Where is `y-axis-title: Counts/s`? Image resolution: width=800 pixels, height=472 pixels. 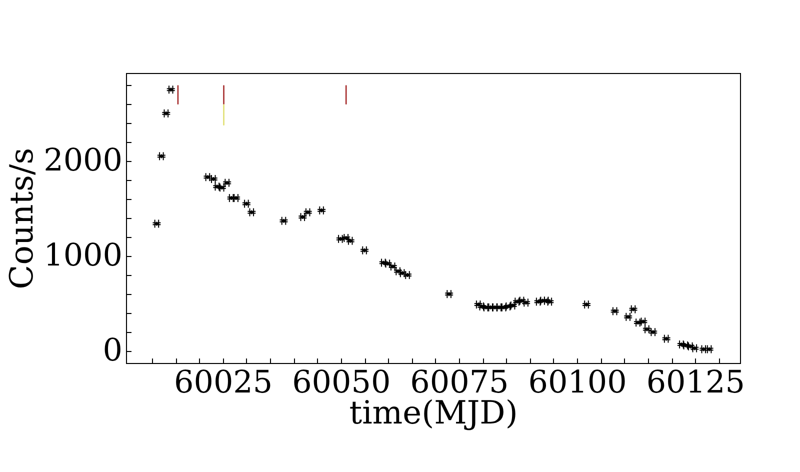
y-axis-title: Counts/s is located at coordinates (21, 219).